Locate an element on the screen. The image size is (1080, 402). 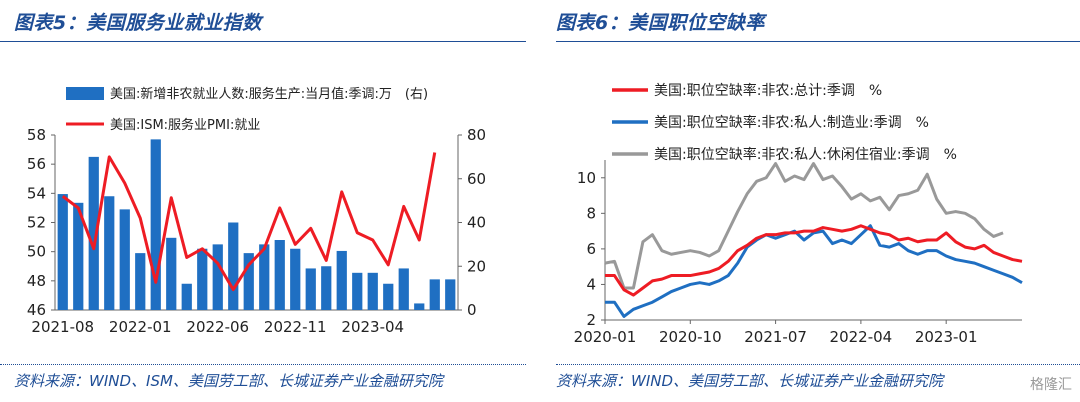
y-right-tick-label: 20 is located at coordinates (476, 266).